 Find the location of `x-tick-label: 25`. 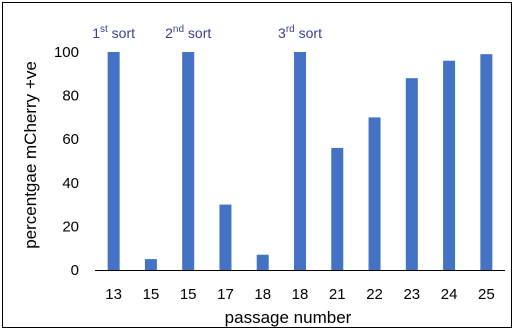

x-tick-label: 25 is located at coordinates (486, 294).